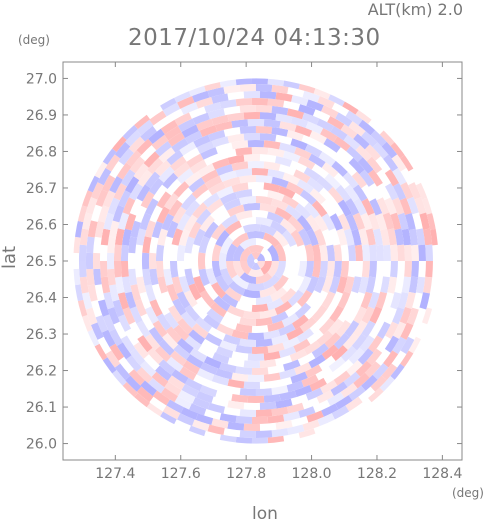 The width and height of the screenshot is (491, 524). Describe the element at coordinates (41, 79) in the screenshot. I see `y-tick-label: 27.0` at that location.